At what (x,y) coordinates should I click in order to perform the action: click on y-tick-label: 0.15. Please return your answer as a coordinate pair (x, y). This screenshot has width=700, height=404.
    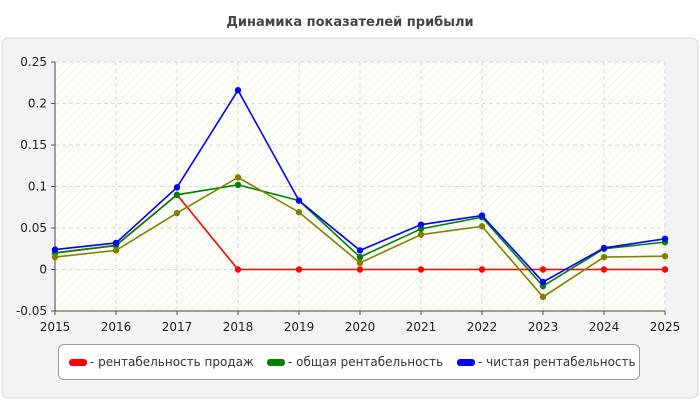
    Looking at the image, I should click on (33, 145).